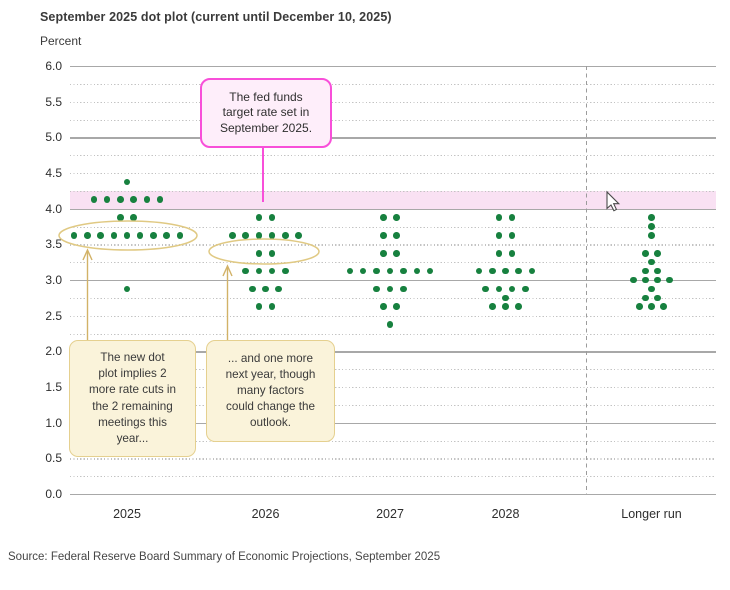  What do you see at coordinates (53, 280) in the screenshot?
I see `y-axis-tick-label: 3.0` at bounding box center [53, 280].